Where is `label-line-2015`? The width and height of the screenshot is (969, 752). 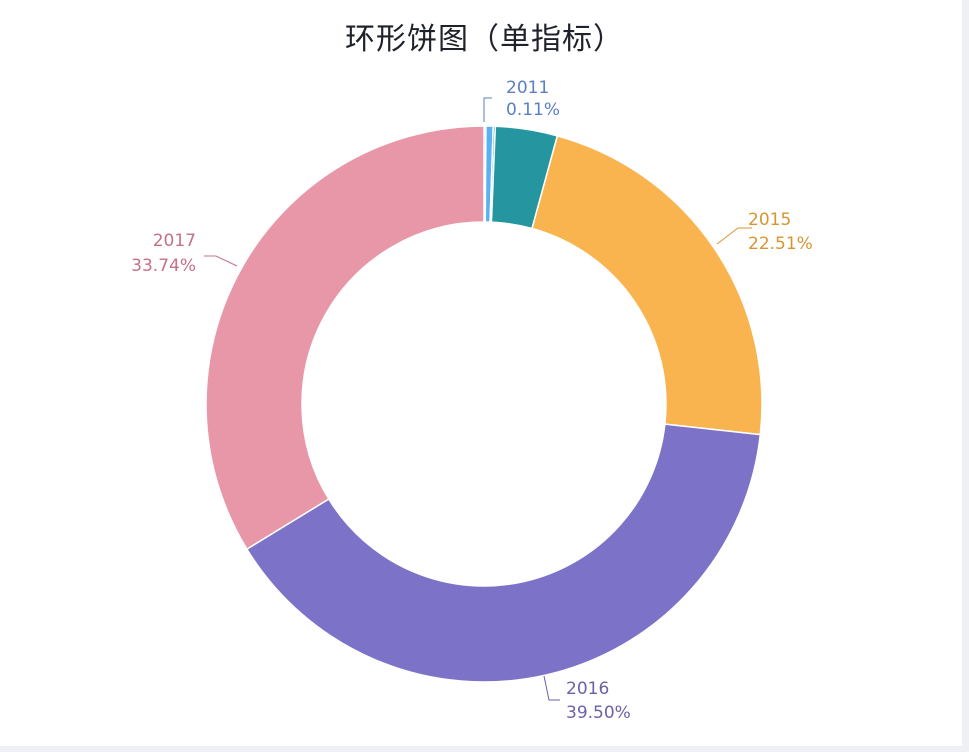 label-line-2015 is located at coordinates (734, 236).